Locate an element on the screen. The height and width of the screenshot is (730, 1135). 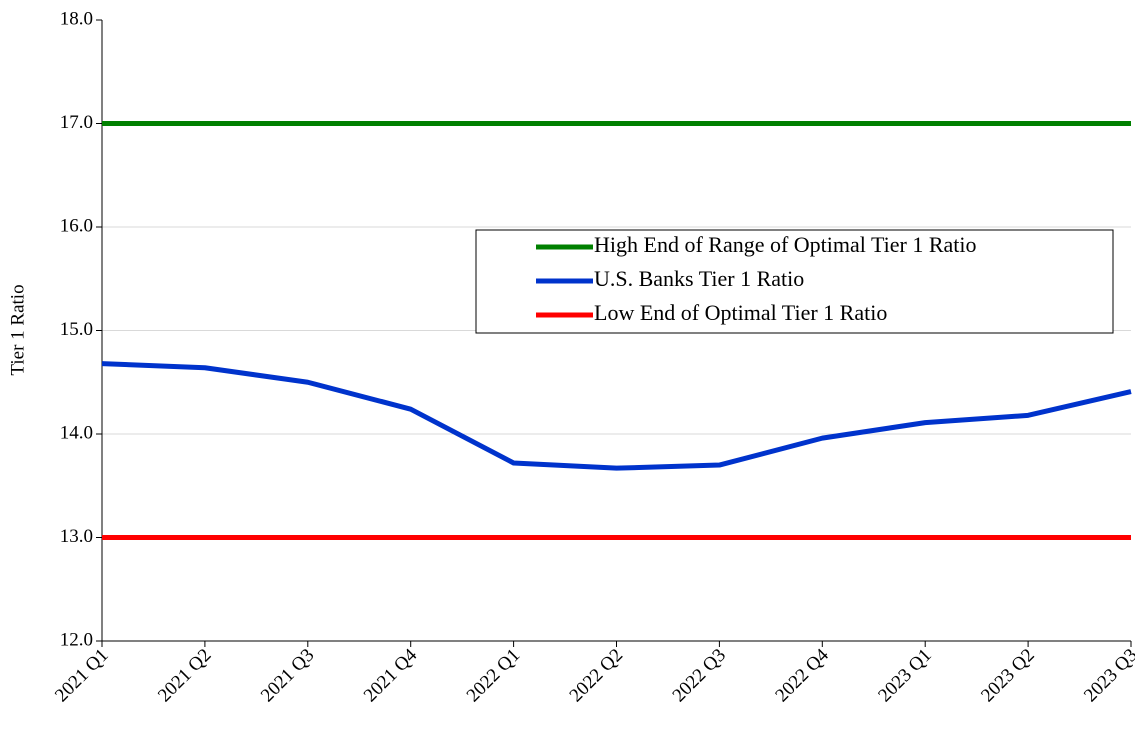
x-tick-label: 2023 Q3 is located at coordinates (1107, 676).